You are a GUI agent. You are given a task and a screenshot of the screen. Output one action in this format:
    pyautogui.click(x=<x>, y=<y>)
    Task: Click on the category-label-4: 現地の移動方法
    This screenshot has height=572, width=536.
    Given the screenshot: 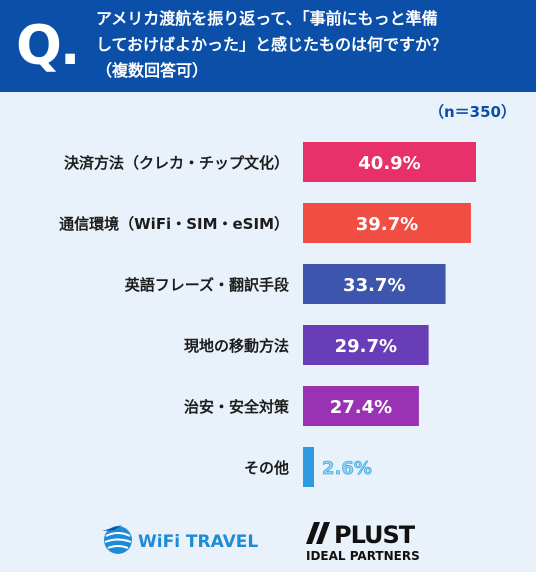 What is the action you would take?
    pyautogui.click(x=236, y=346)
    